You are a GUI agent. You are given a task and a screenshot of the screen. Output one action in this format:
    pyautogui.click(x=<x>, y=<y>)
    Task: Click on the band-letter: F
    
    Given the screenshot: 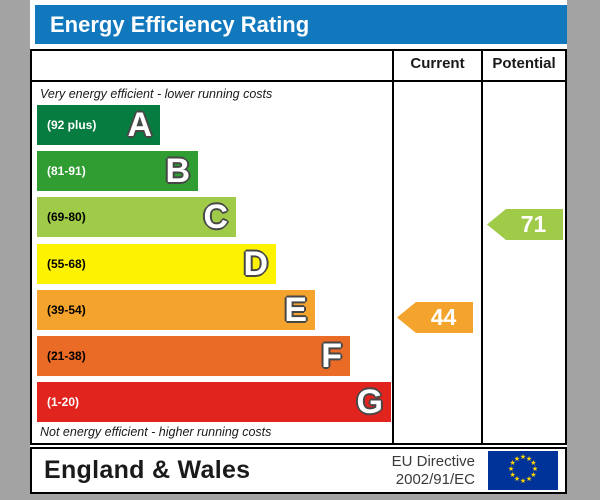 What is the action you would take?
    pyautogui.click(x=331, y=356)
    